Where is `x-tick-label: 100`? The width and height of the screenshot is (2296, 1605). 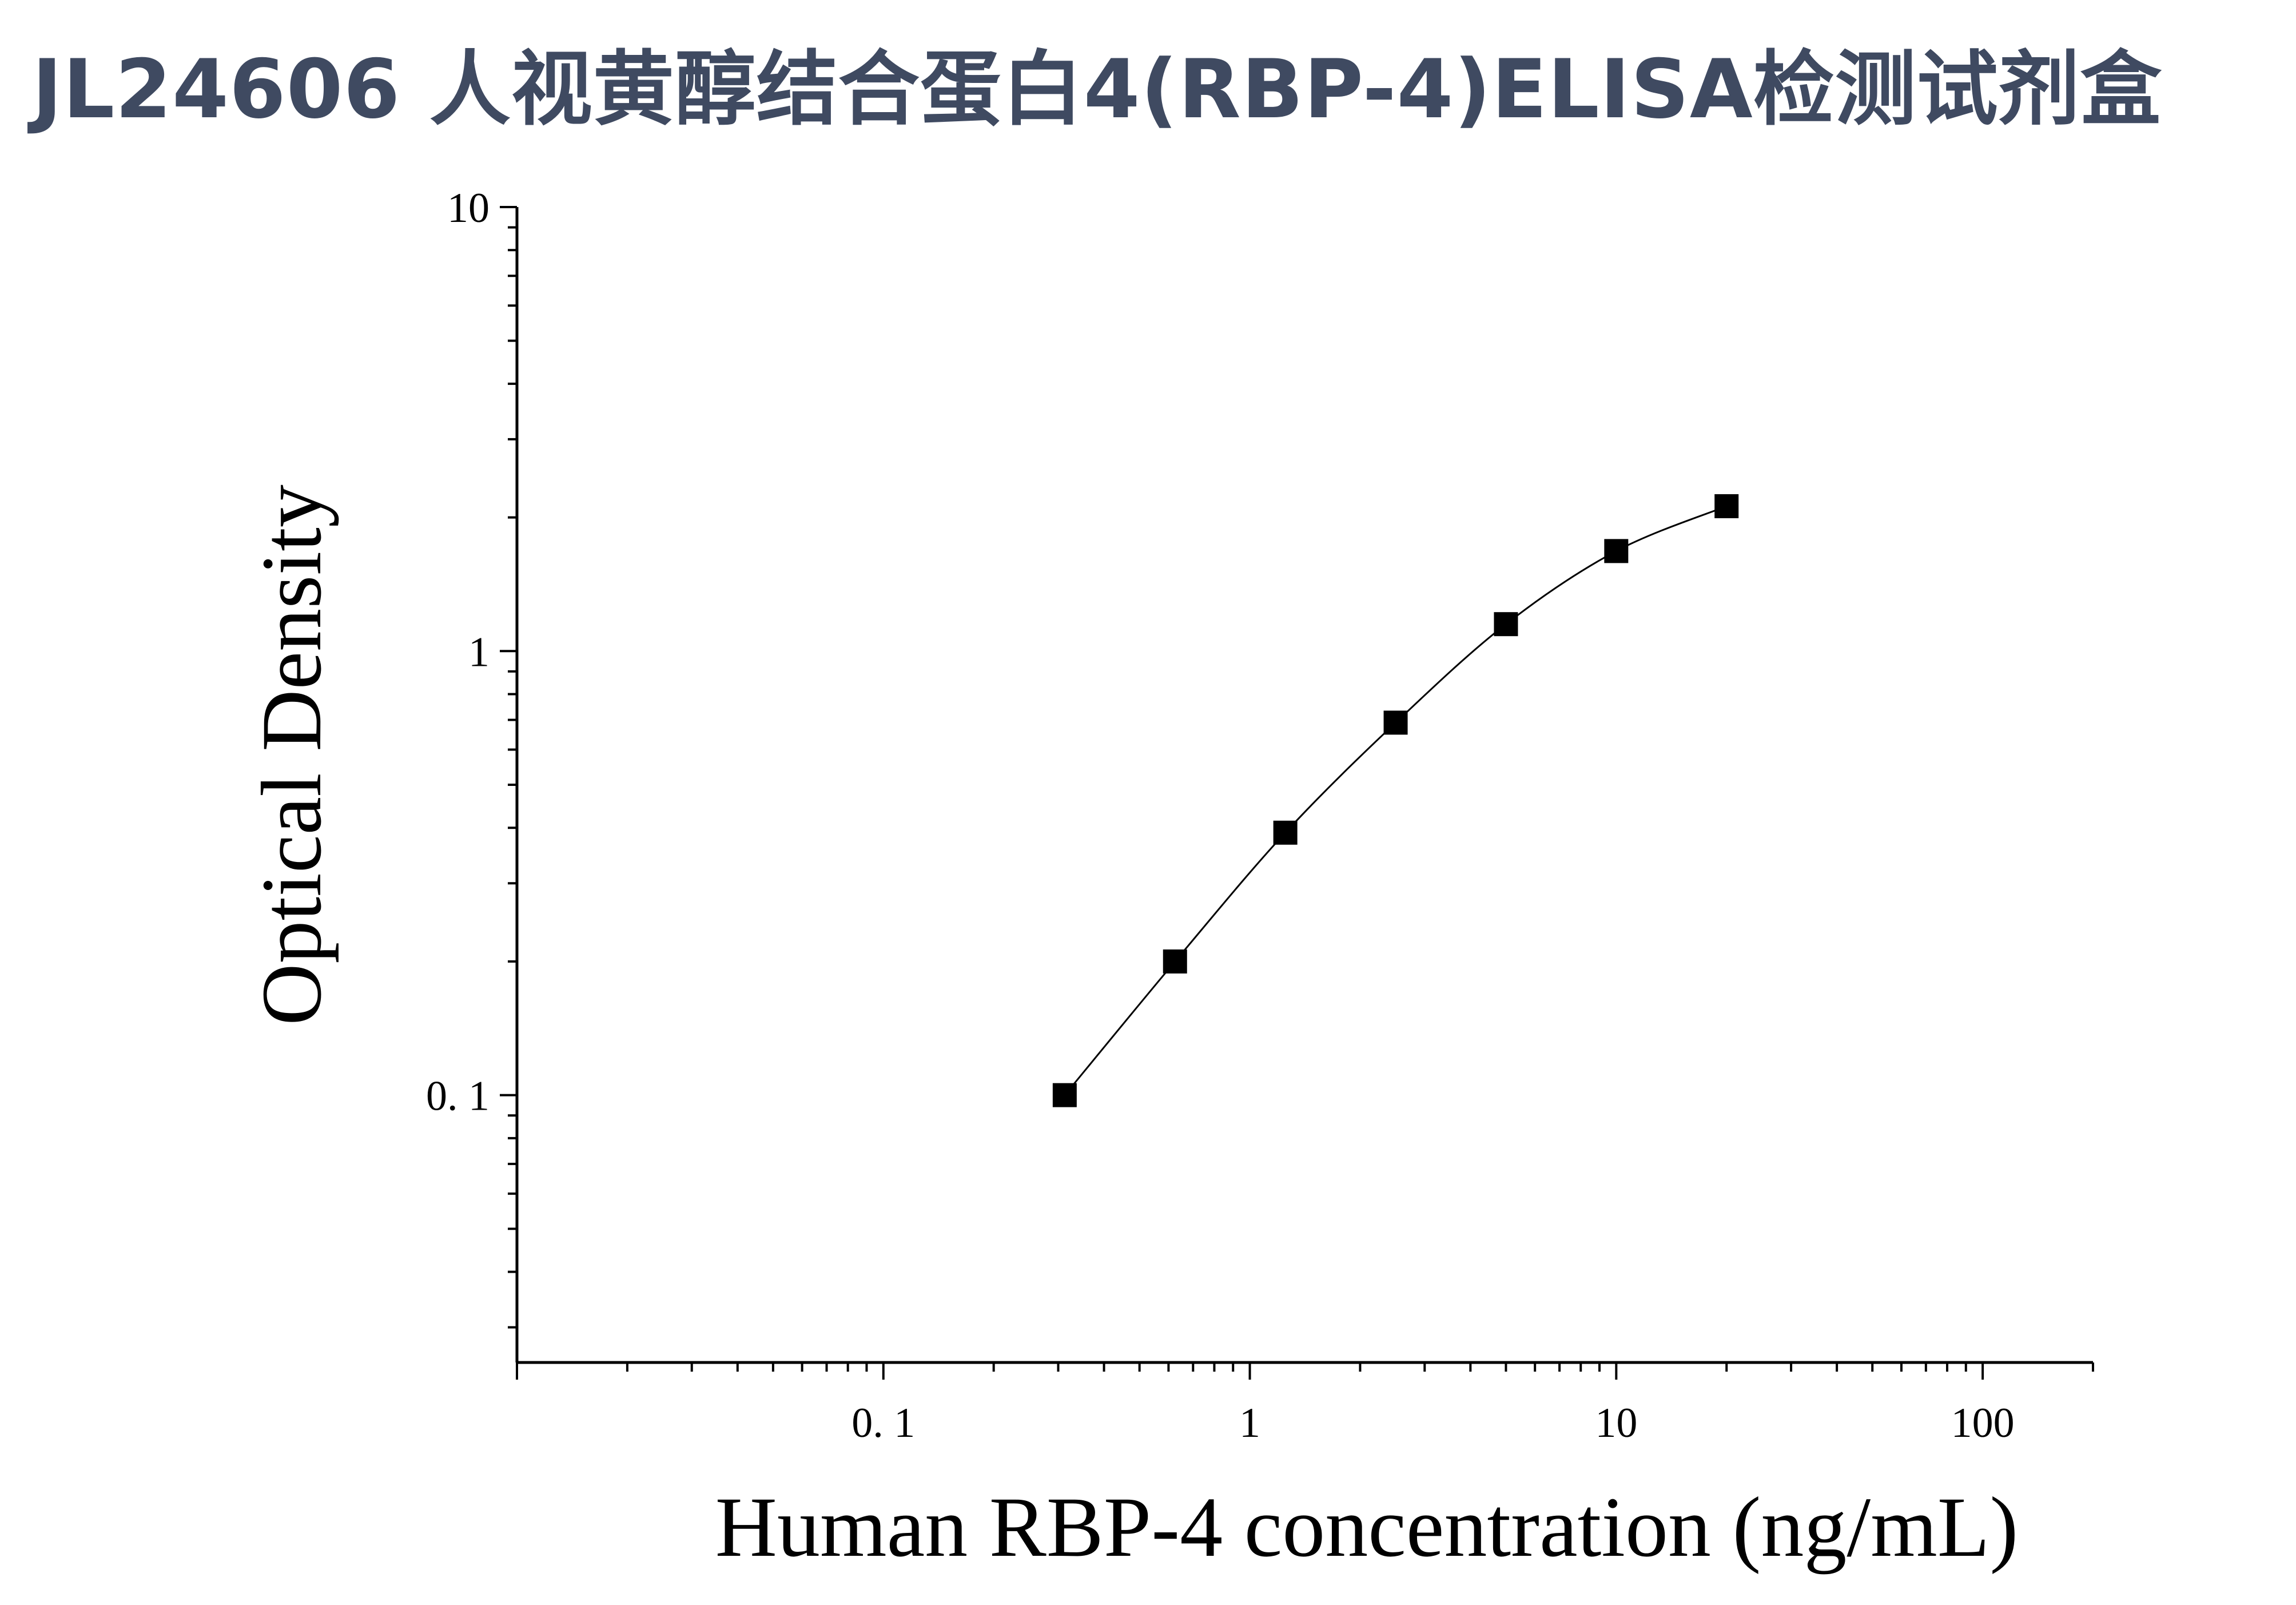 x-tick-label: 100 is located at coordinates (1983, 1423).